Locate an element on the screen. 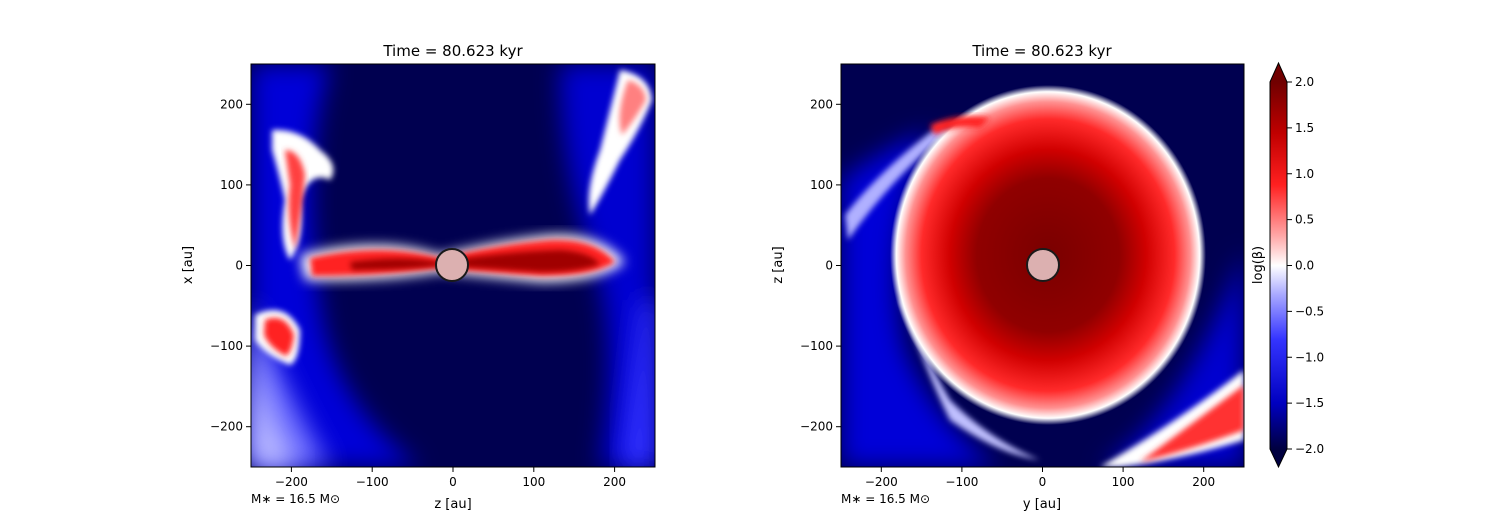  x-axis-label-2: y [au] is located at coordinates (1042, 504).